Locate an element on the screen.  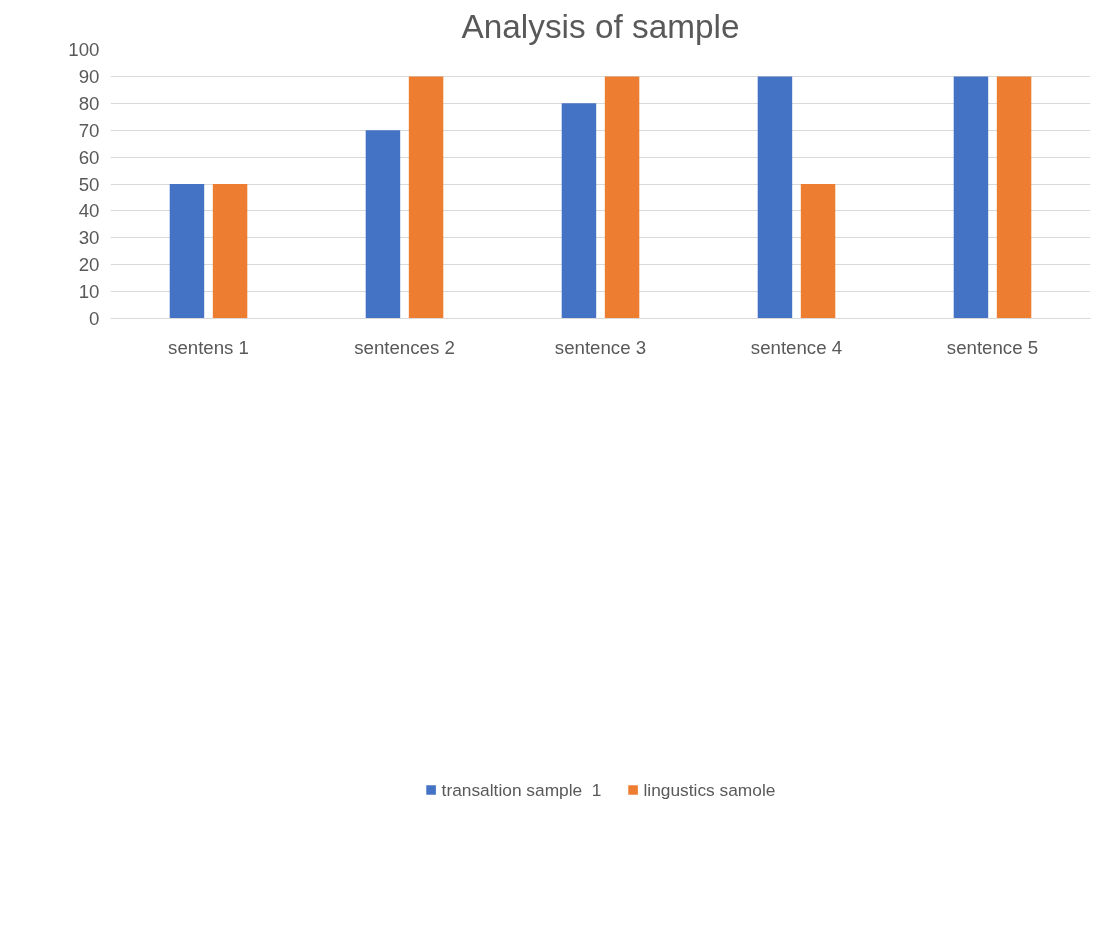
y-tick-label: 80 is located at coordinates (89, 103).